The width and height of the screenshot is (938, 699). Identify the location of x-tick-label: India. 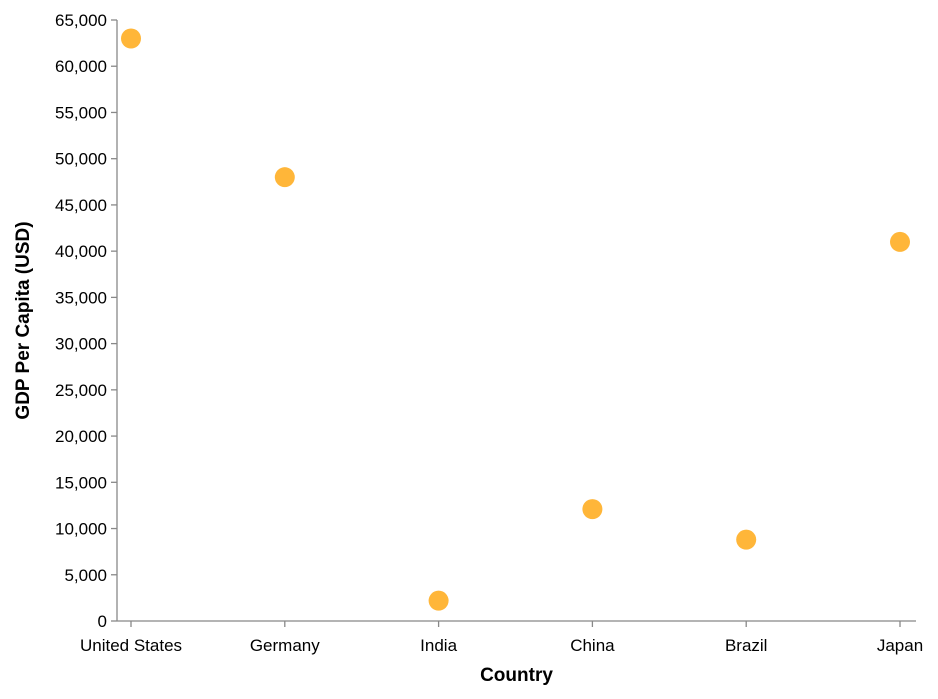
(438, 645).